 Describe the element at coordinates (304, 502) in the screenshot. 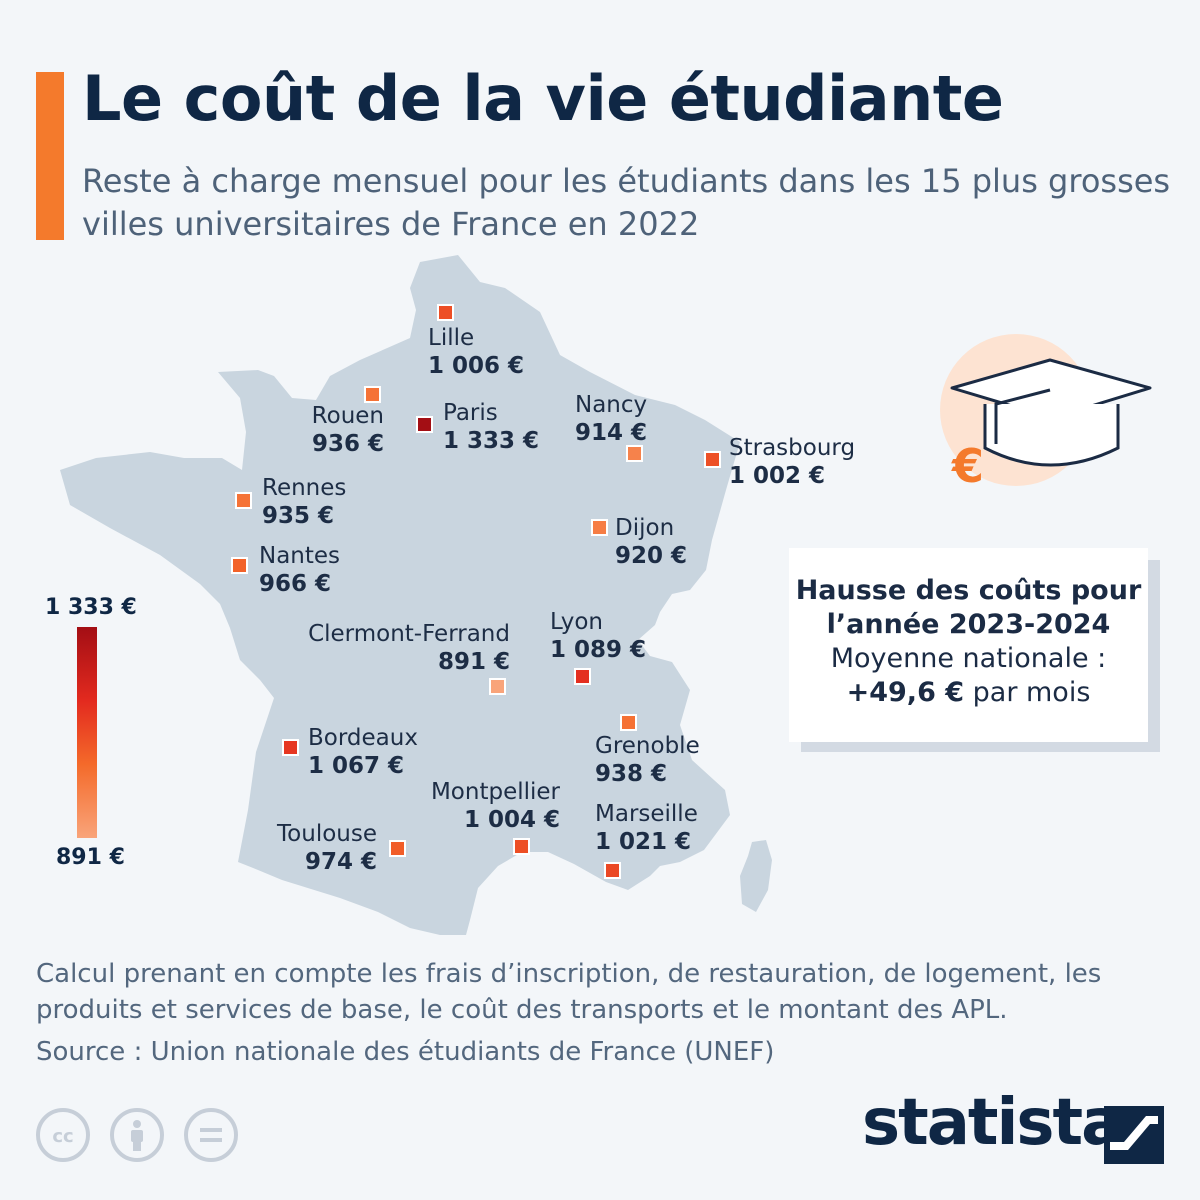

I see `city-label-rennes: Rennes 935 €` at that location.